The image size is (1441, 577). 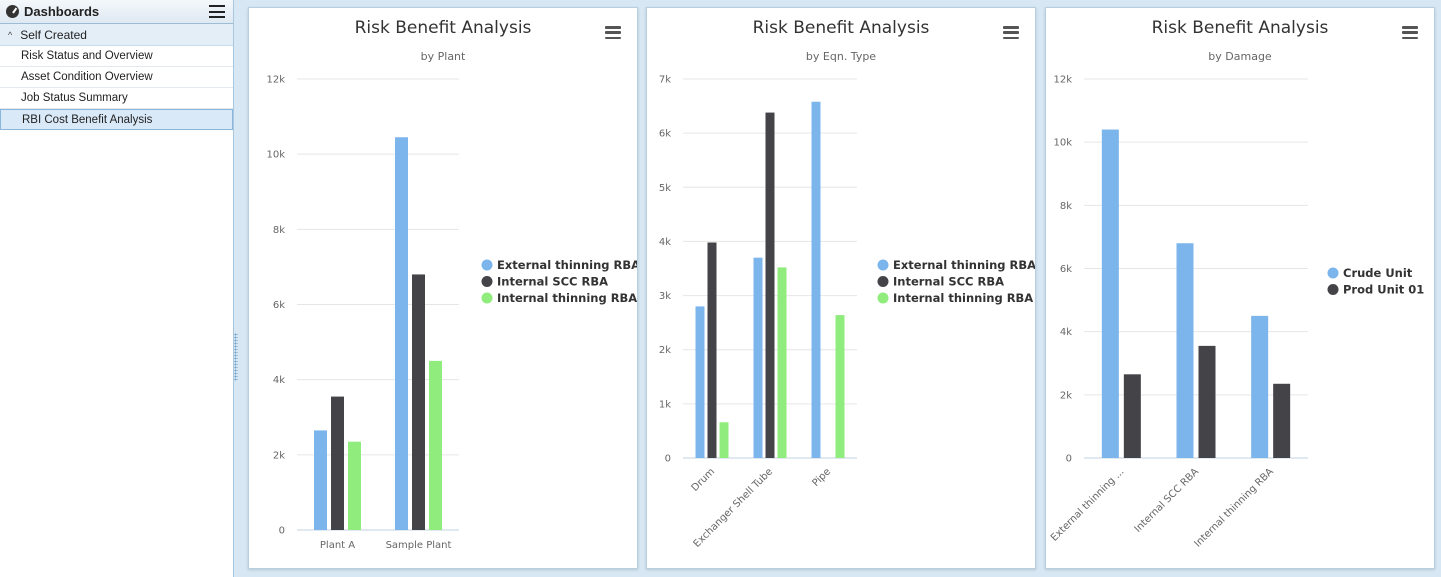 I want to click on sidebar-item-label: Asset Condition Overview, so click(x=87, y=77).